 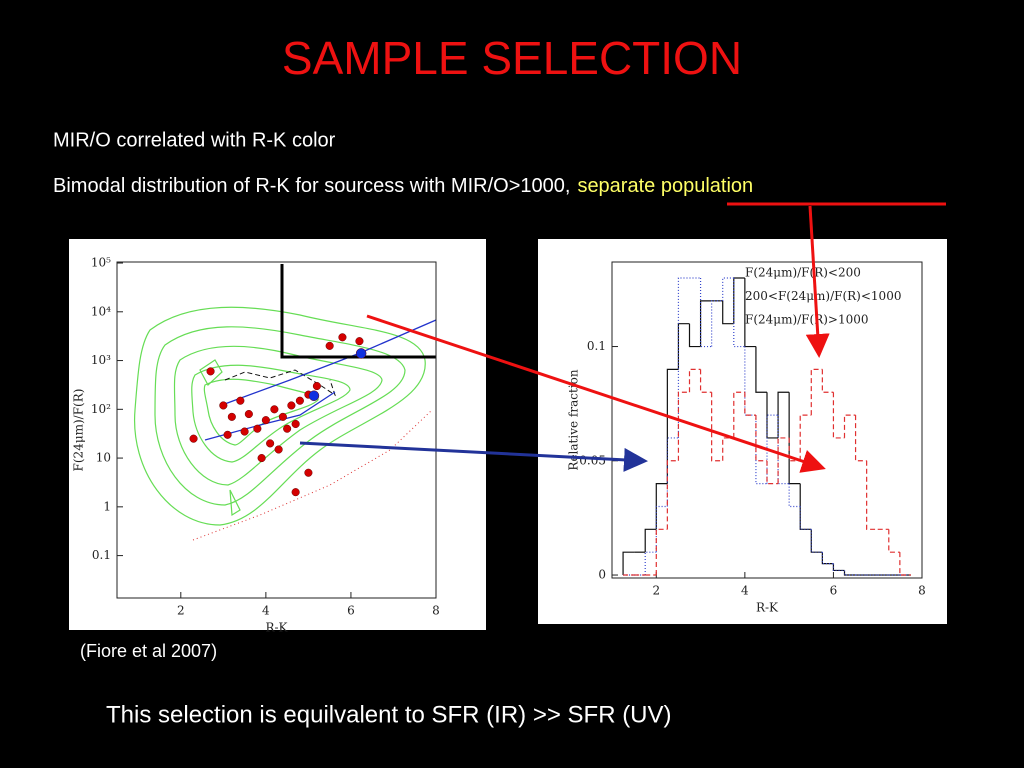 What do you see at coordinates (101, 555) in the screenshot?
I see `y-tick-label: 0.1` at bounding box center [101, 555].